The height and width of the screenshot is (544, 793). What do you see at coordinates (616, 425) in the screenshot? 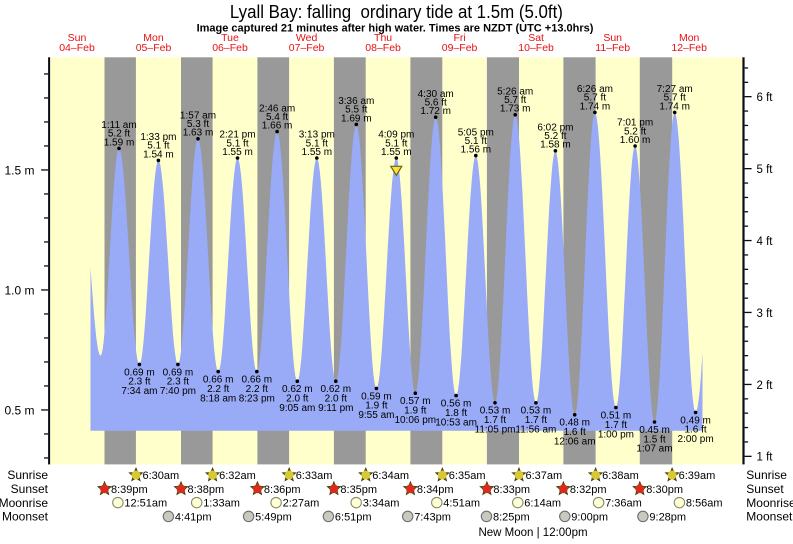
I see `svg-text: 1.7 ft` at bounding box center [616, 425].